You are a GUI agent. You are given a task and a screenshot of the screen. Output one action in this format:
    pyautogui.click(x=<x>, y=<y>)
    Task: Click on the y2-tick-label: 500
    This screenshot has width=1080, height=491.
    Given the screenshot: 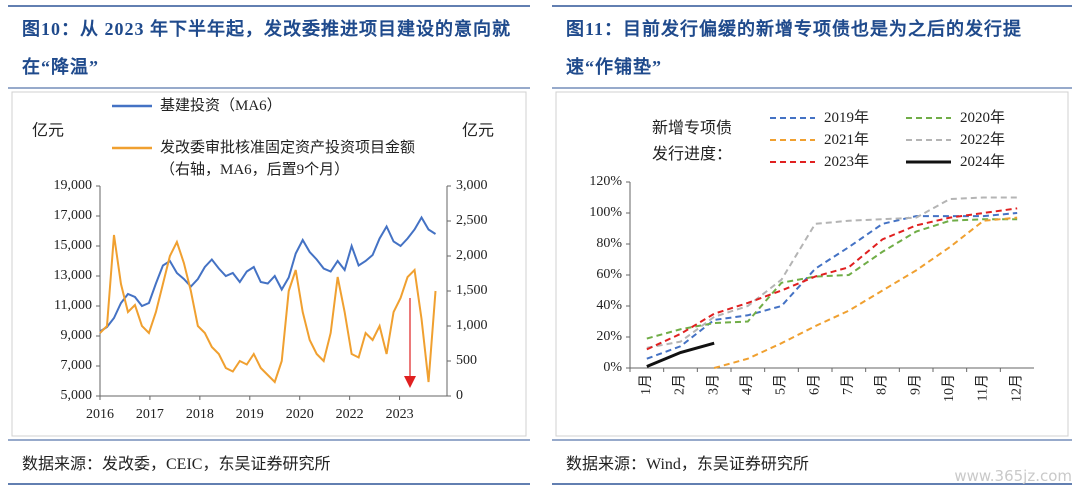 What is the action you would take?
    pyautogui.click(x=466, y=360)
    